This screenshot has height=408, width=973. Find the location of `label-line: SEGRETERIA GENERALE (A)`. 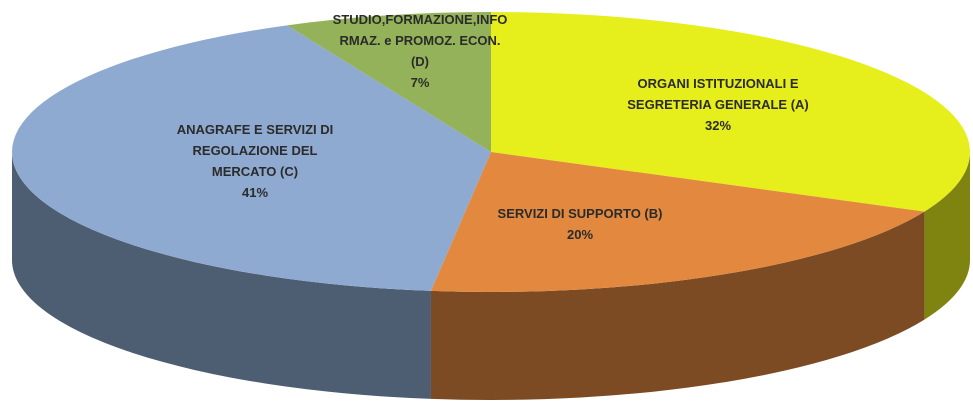

label-line: SEGRETERIA GENERALE (A) is located at coordinates (718, 104).